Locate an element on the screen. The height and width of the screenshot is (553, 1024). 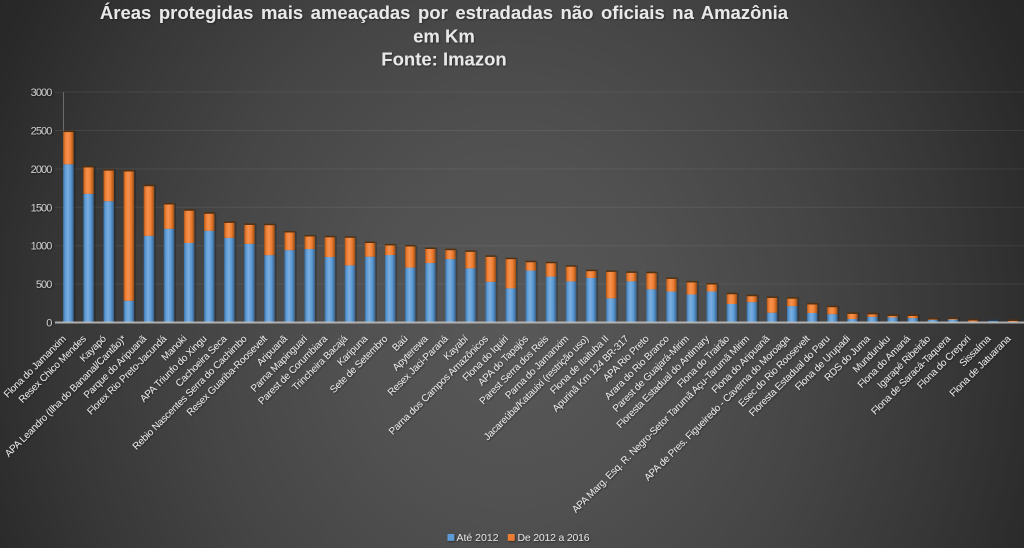
svg-text: 3000 is located at coordinates (42, 93).